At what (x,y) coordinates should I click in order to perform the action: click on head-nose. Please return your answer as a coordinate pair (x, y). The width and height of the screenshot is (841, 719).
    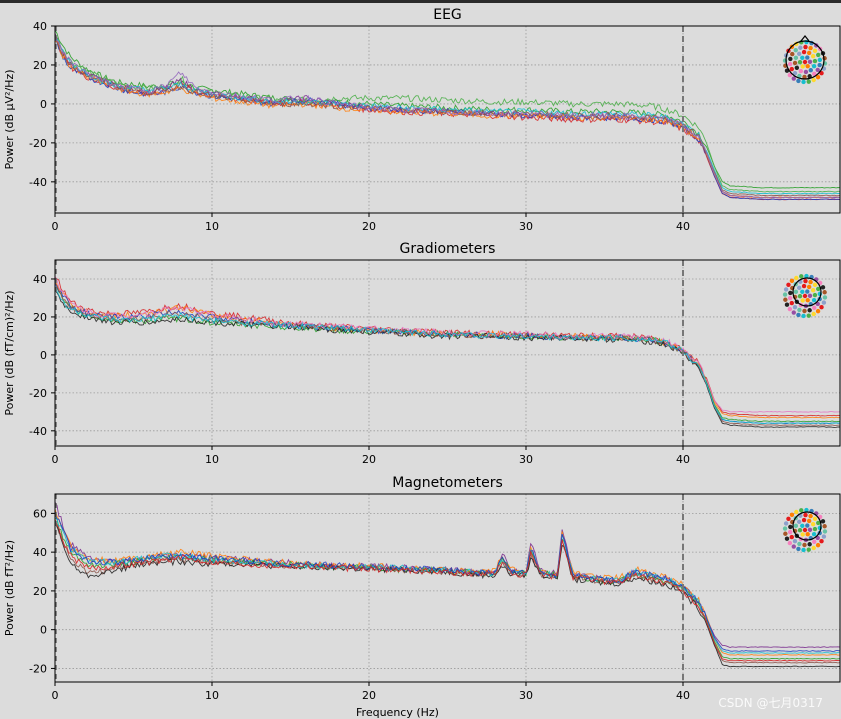
    Looking at the image, I should click on (805, 38).